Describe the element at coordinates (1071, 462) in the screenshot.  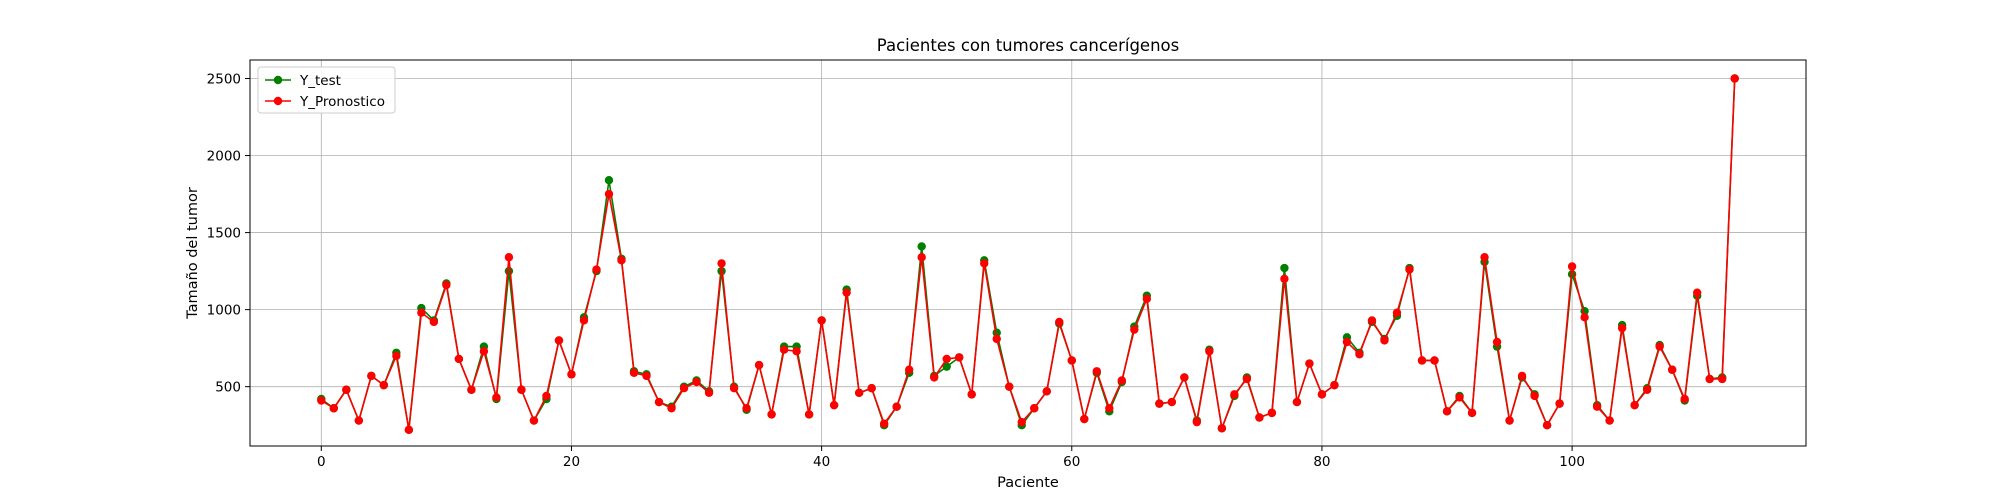
I see `x-tick-label: 60` at that location.